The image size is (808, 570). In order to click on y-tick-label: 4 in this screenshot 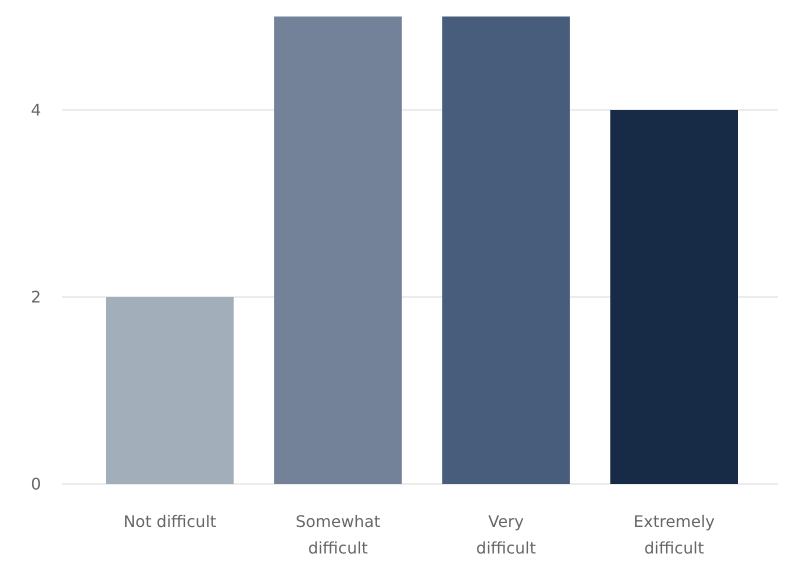, I will do `click(36, 110)`.